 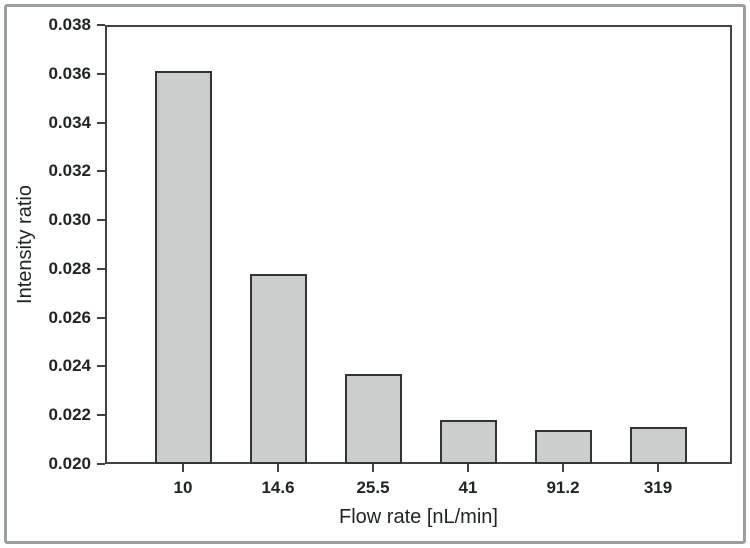 I want to click on y-axis-title: Intensity ratio, so click(x=24, y=244).